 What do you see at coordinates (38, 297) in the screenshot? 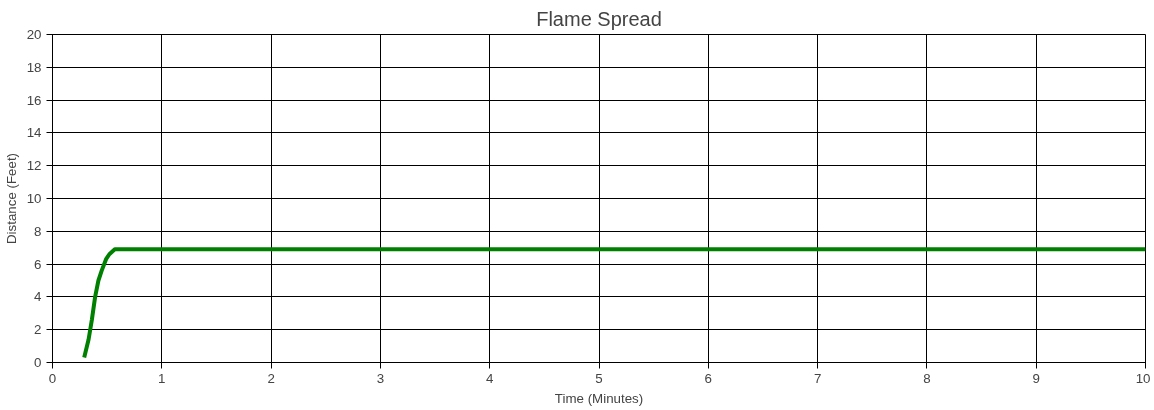
I see `y-tick-label: 4` at bounding box center [38, 297].